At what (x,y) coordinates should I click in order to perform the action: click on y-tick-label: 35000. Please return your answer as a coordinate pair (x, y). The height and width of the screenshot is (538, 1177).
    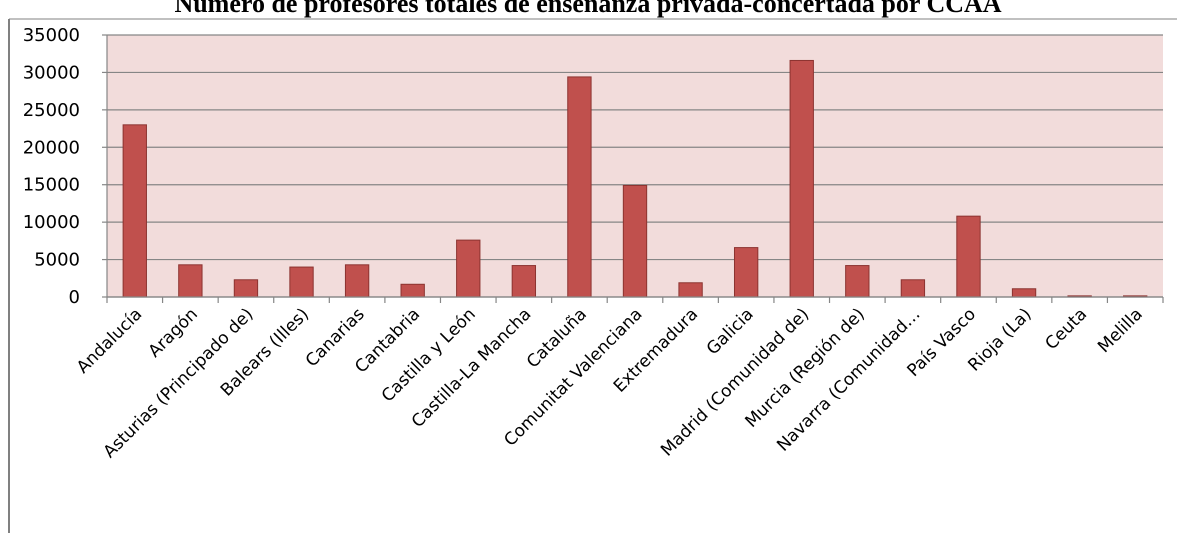
    Looking at the image, I should click on (51, 35).